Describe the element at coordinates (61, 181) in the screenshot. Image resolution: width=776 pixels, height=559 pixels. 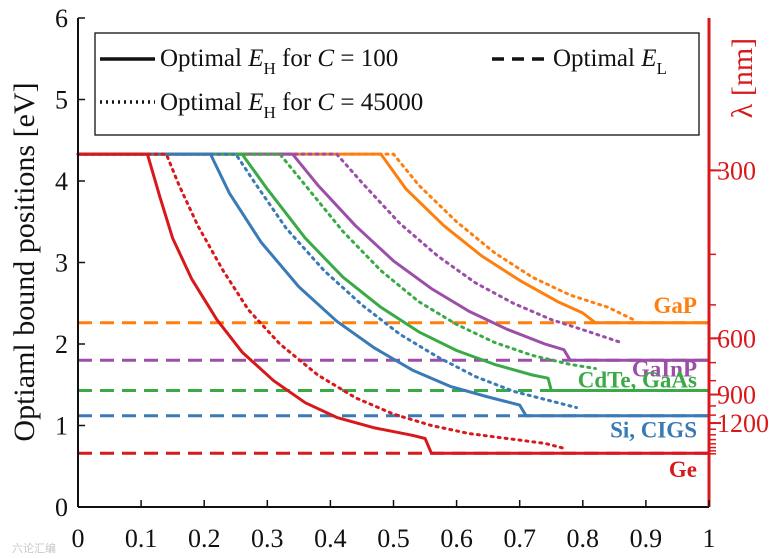
I see `y-tick-label: 4` at that location.